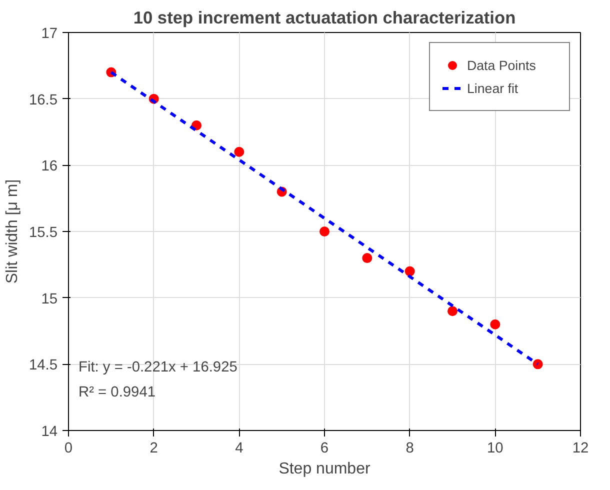 This screenshot has height=490, width=610. What do you see at coordinates (158, 368) in the screenshot?
I see `annotation: Fit: y = -0.221x + 16.925` at bounding box center [158, 368].